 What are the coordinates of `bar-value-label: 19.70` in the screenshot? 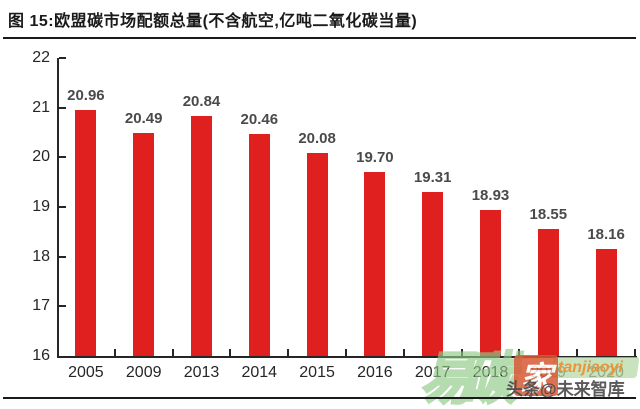 It's located at (375, 158).